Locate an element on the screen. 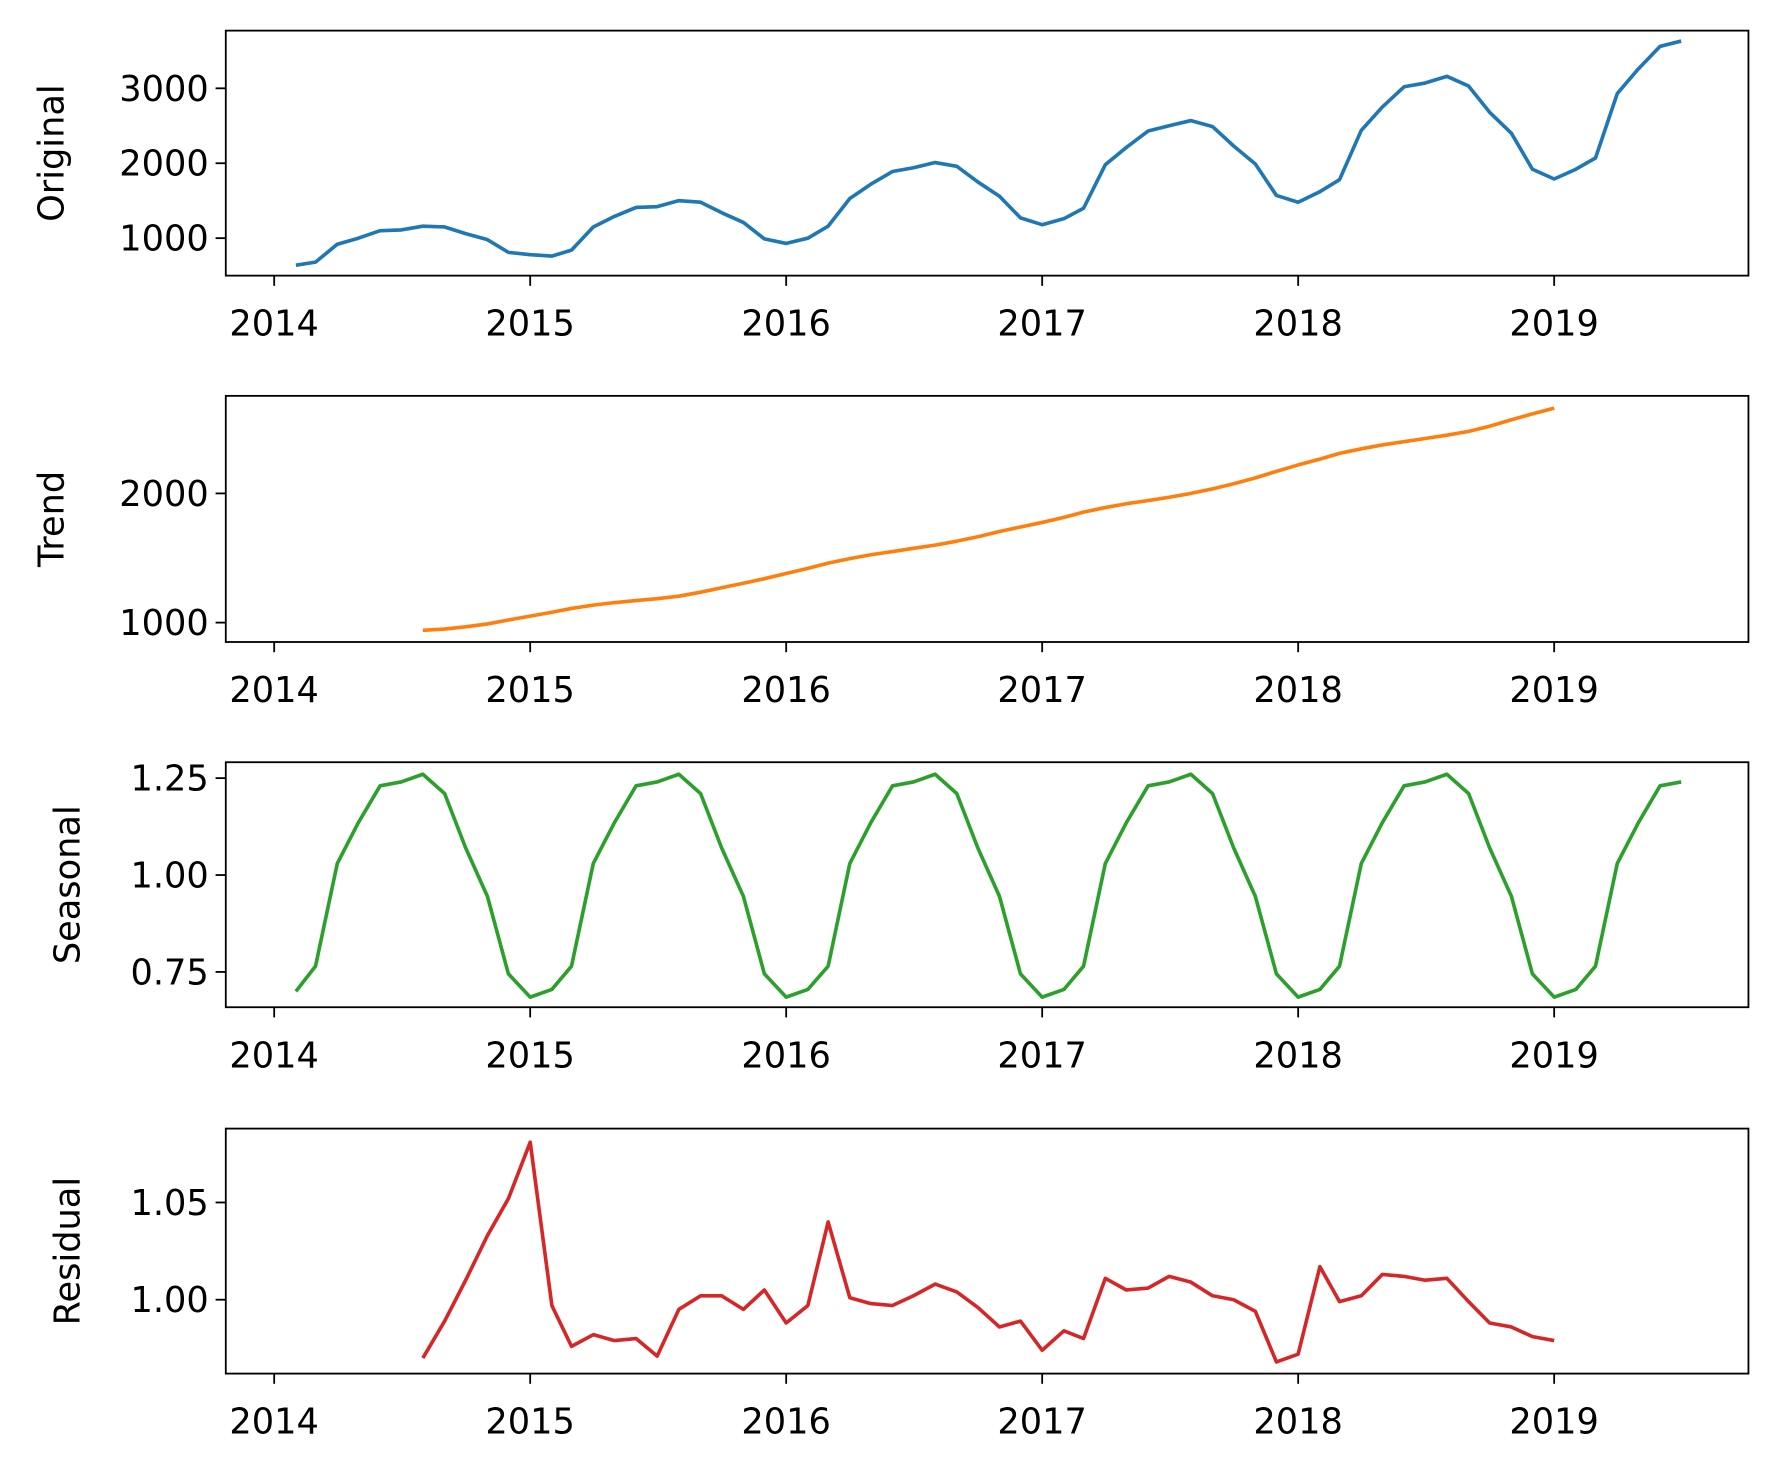  series-line-trend is located at coordinates (988, 519).